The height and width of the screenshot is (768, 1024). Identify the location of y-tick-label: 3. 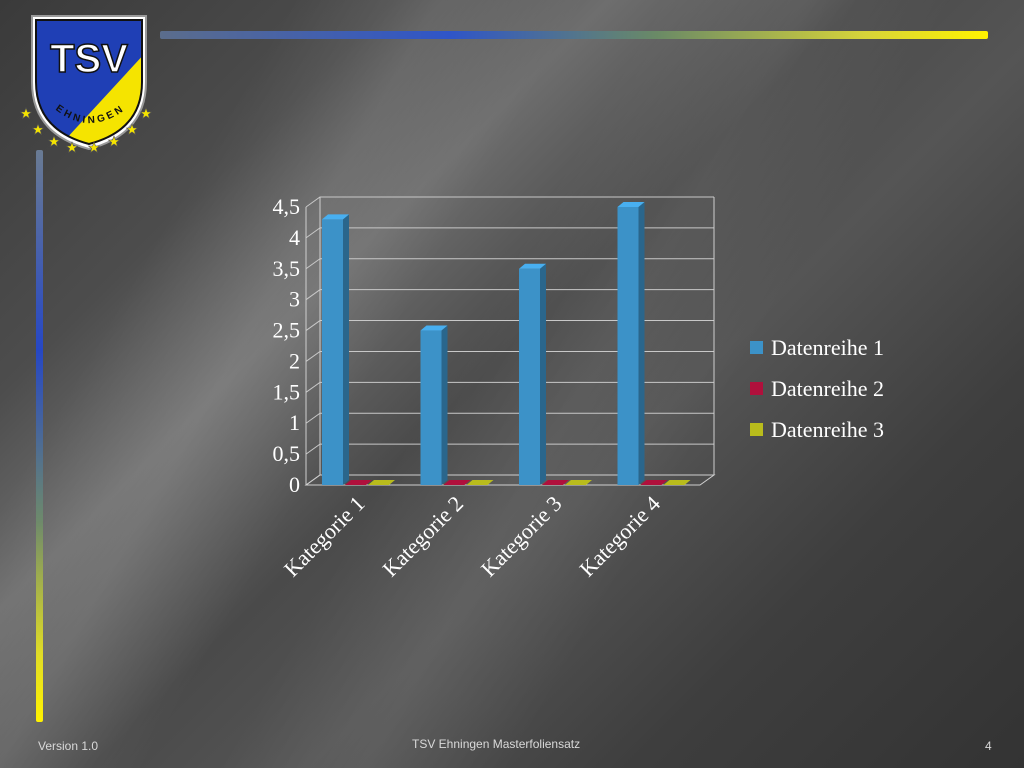
(294, 299).